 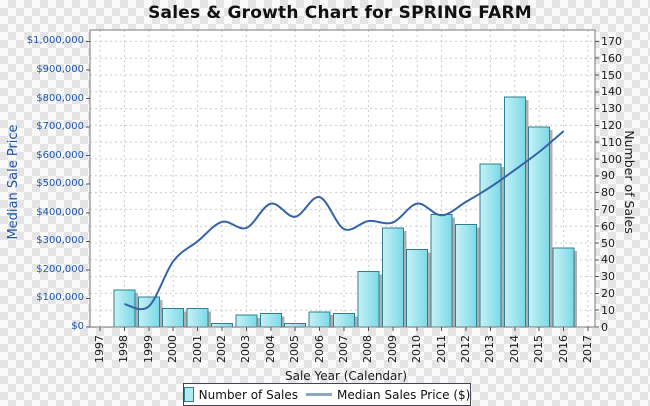 I want to click on bar-2003, so click(x=246, y=321).